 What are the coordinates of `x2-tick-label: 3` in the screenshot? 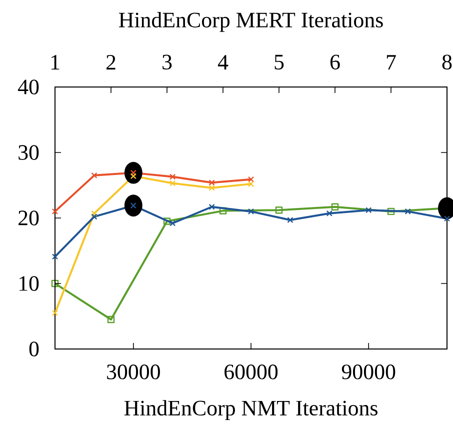 It's located at (167, 62).